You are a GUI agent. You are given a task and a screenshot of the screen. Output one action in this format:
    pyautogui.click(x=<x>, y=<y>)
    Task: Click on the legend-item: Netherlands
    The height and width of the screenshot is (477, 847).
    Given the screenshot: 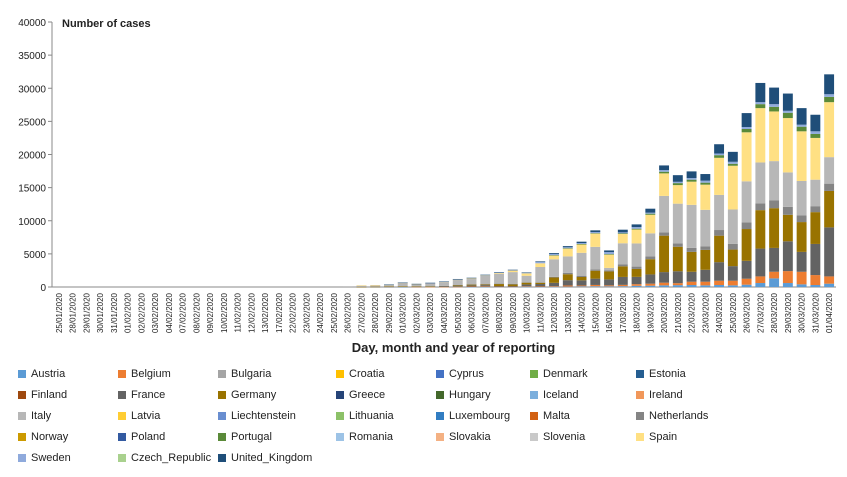 What is the action you would take?
    pyautogui.click(x=672, y=416)
    